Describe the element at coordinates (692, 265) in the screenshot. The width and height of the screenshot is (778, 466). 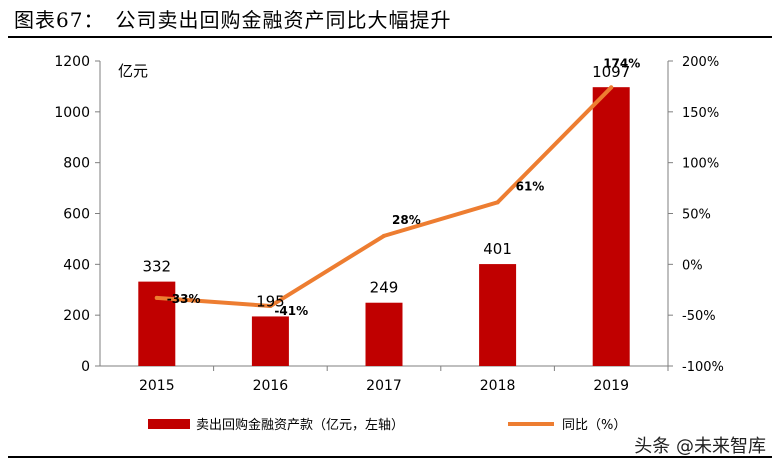
I see `right-tick-label: 0%` at that location.